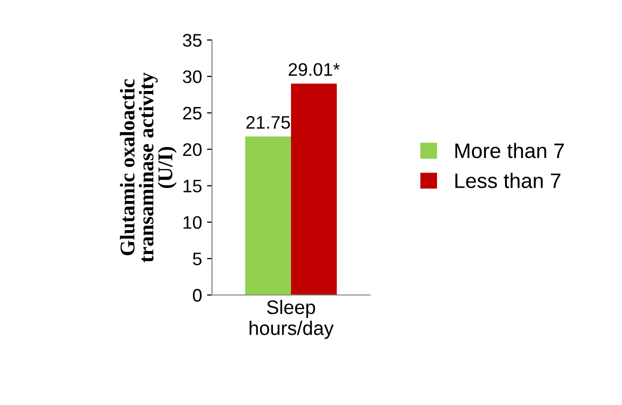 This screenshot has height=405, width=622. What do you see at coordinates (507, 180) in the screenshot?
I see `legend-label: Less than 7` at bounding box center [507, 180].